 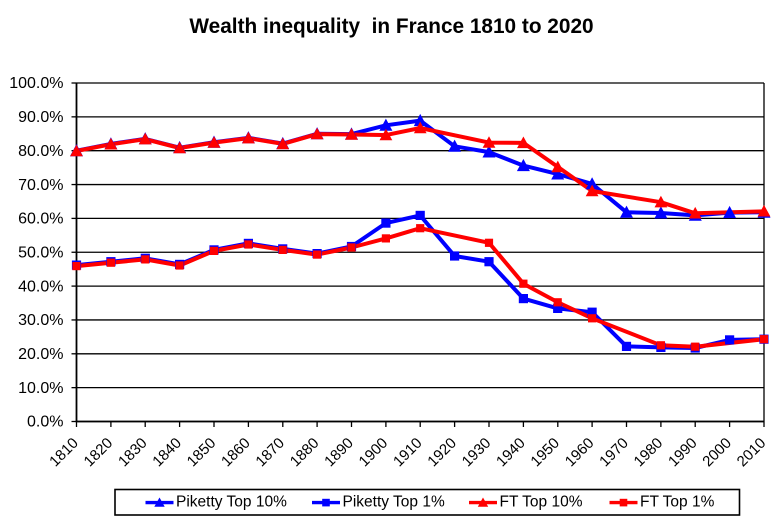 What do you see at coordinates (677, 502) in the screenshot?
I see `svg-text: FT Top 1%` at bounding box center [677, 502].